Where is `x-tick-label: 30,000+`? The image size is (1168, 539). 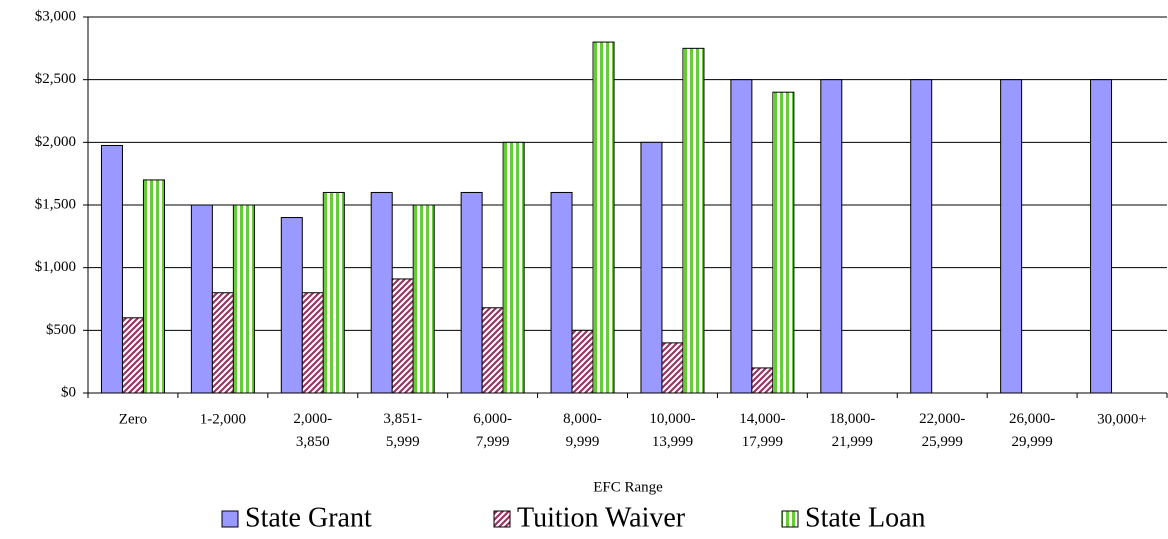
x-tick-label: 30,000+ is located at coordinates (1122, 419).